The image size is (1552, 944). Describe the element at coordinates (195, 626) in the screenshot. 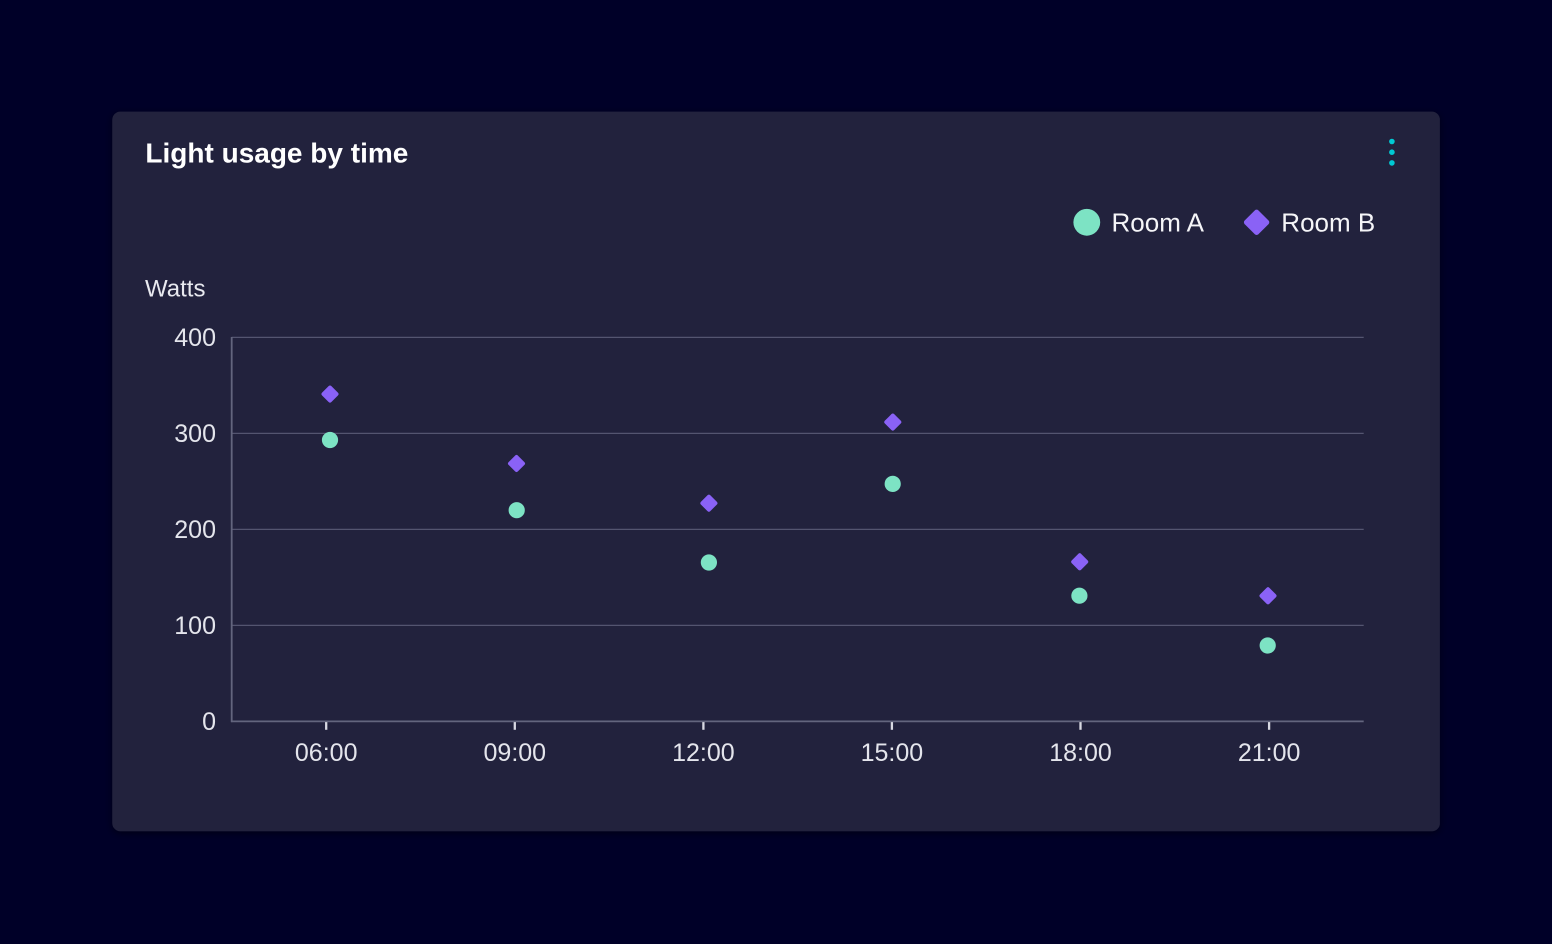

I see `svg-text: 100` at that location.